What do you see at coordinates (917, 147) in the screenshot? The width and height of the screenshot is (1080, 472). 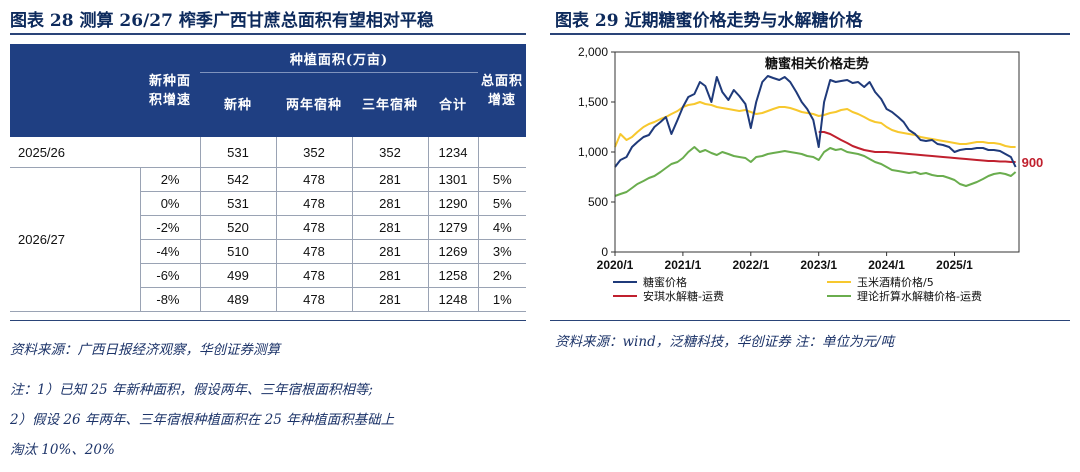 I see `series-line-angel` at bounding box center [917, 147].